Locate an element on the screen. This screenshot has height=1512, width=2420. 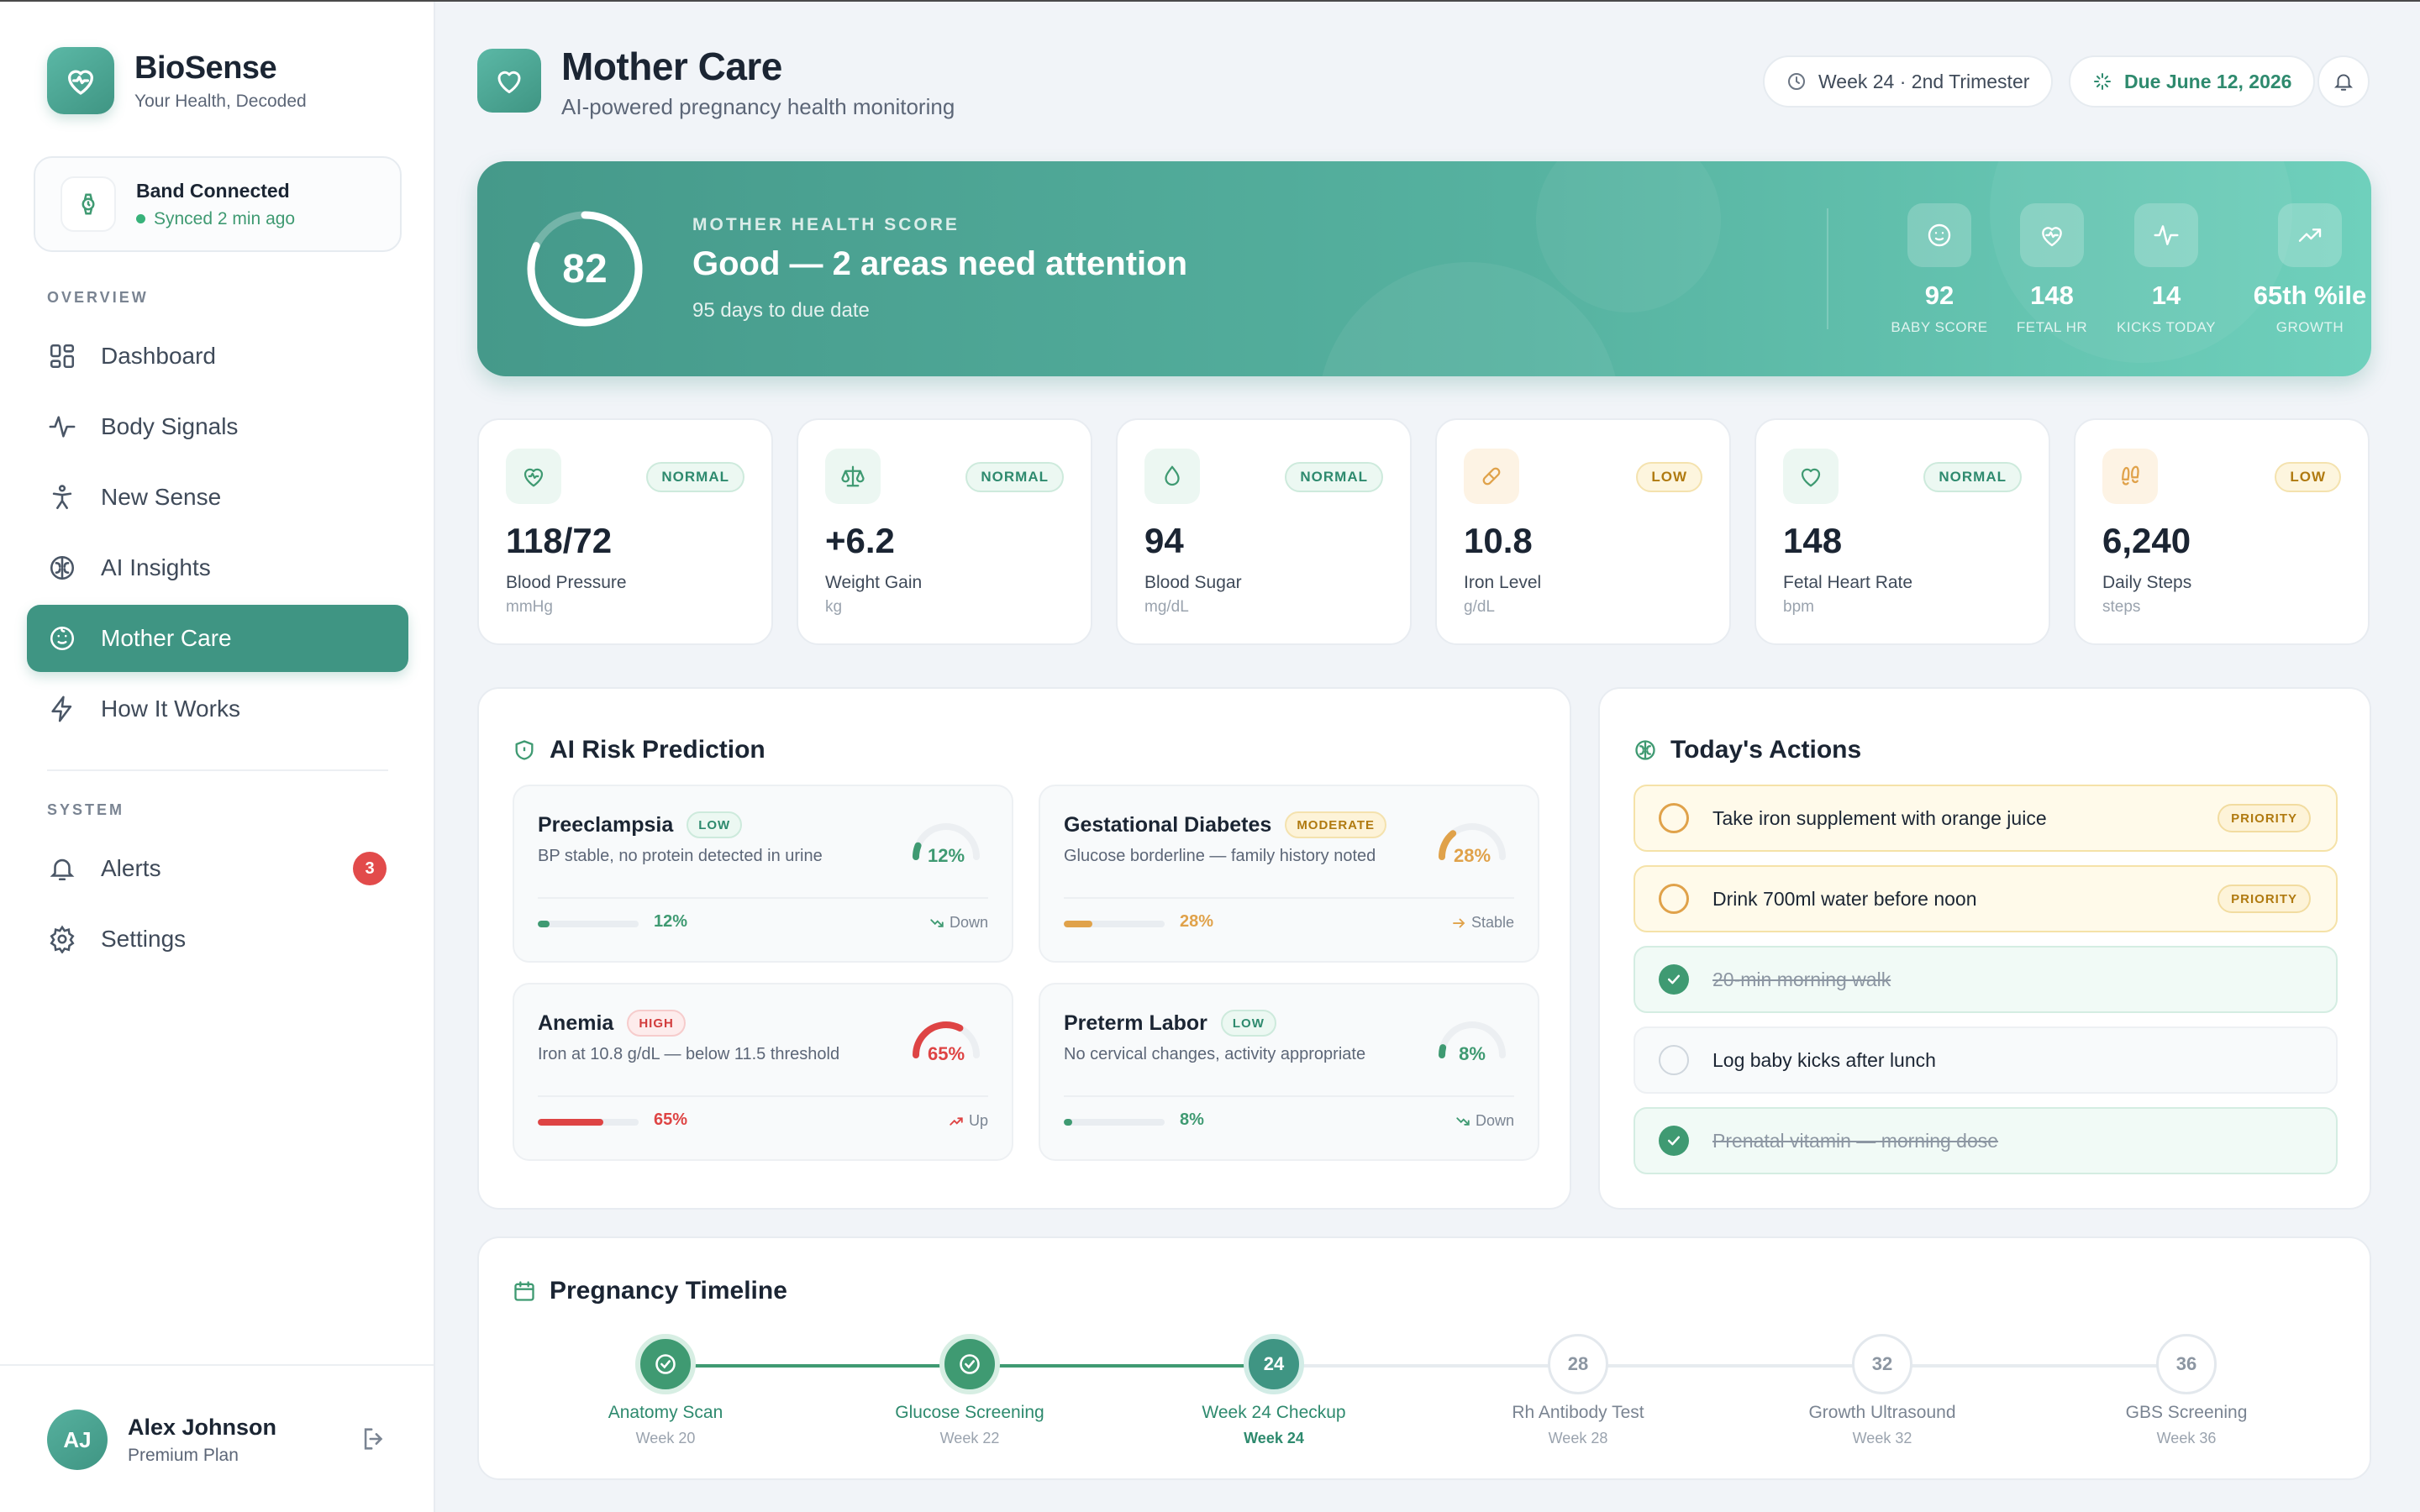
metric-name: Blood Sugar is located at coordinates (1193, 582).